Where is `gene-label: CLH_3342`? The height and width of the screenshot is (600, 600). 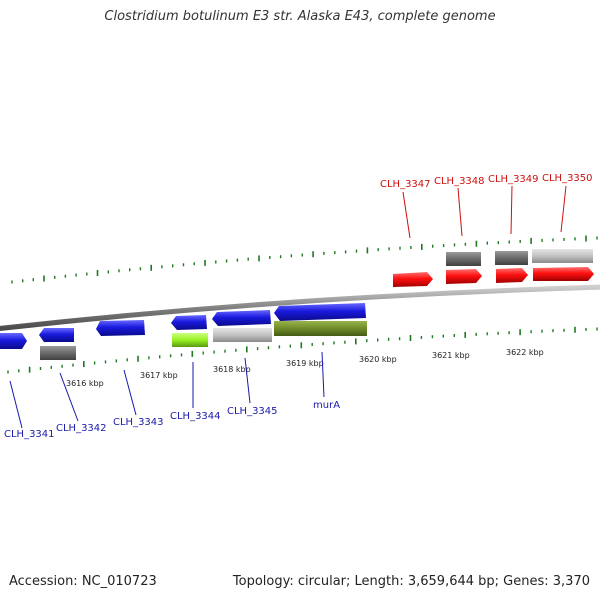
gene-label: CLH_3342 is located at coordinates (81, 428).